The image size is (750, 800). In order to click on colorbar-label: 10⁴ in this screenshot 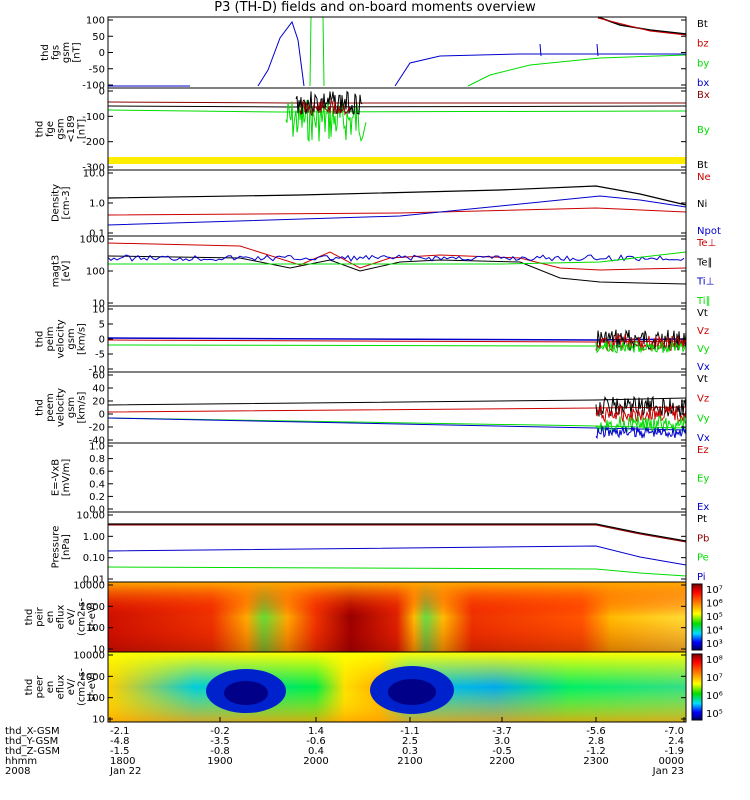, I will do `click(714, 631)`.